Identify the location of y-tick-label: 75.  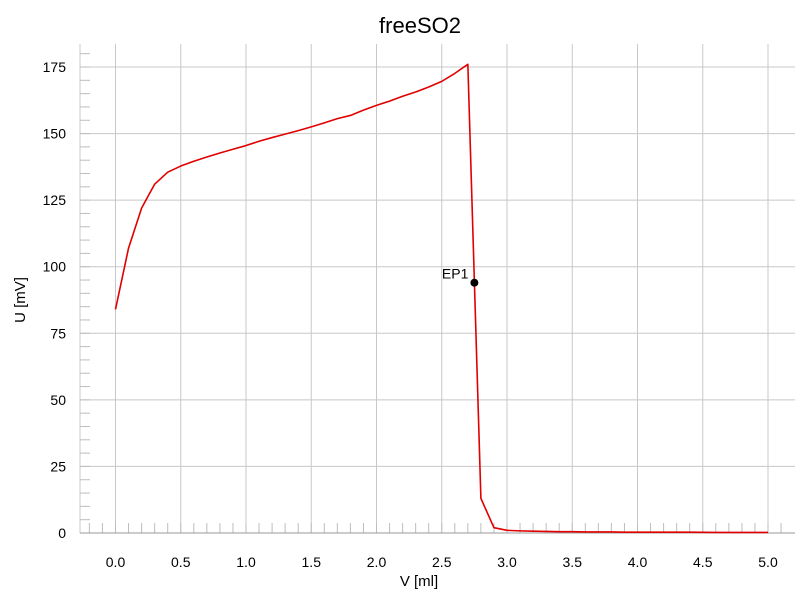
(58, 333).